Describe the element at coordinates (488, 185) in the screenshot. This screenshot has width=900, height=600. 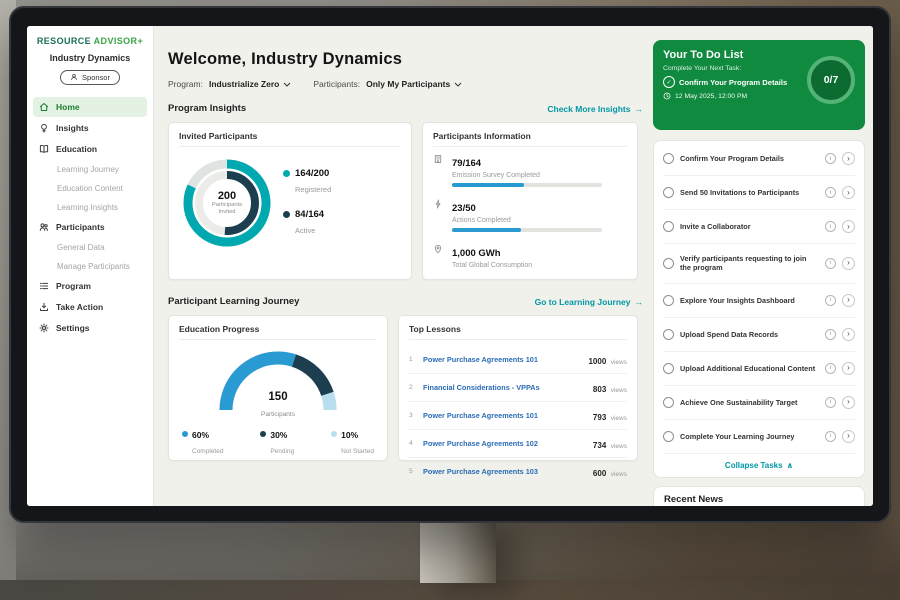
I see `progress-fill` at that location.